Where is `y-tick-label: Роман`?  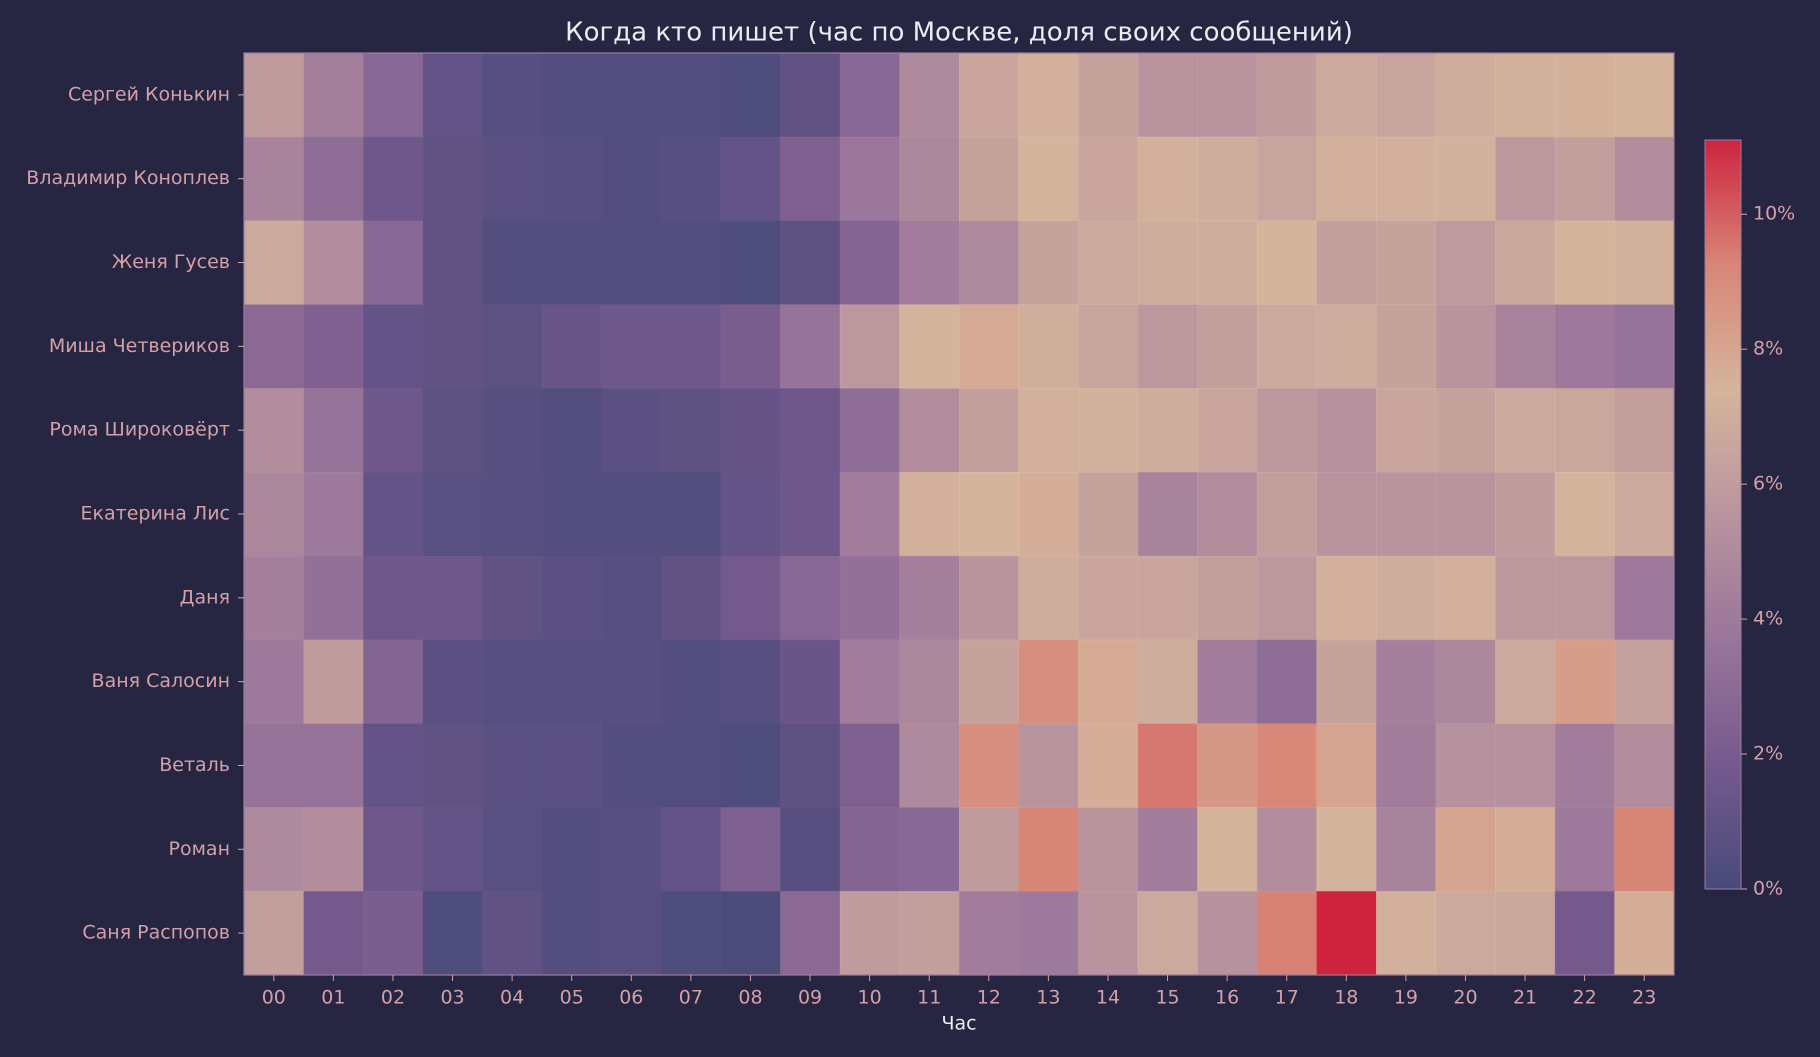 y-tick-label: Роман is located at coordinates (199, 849).